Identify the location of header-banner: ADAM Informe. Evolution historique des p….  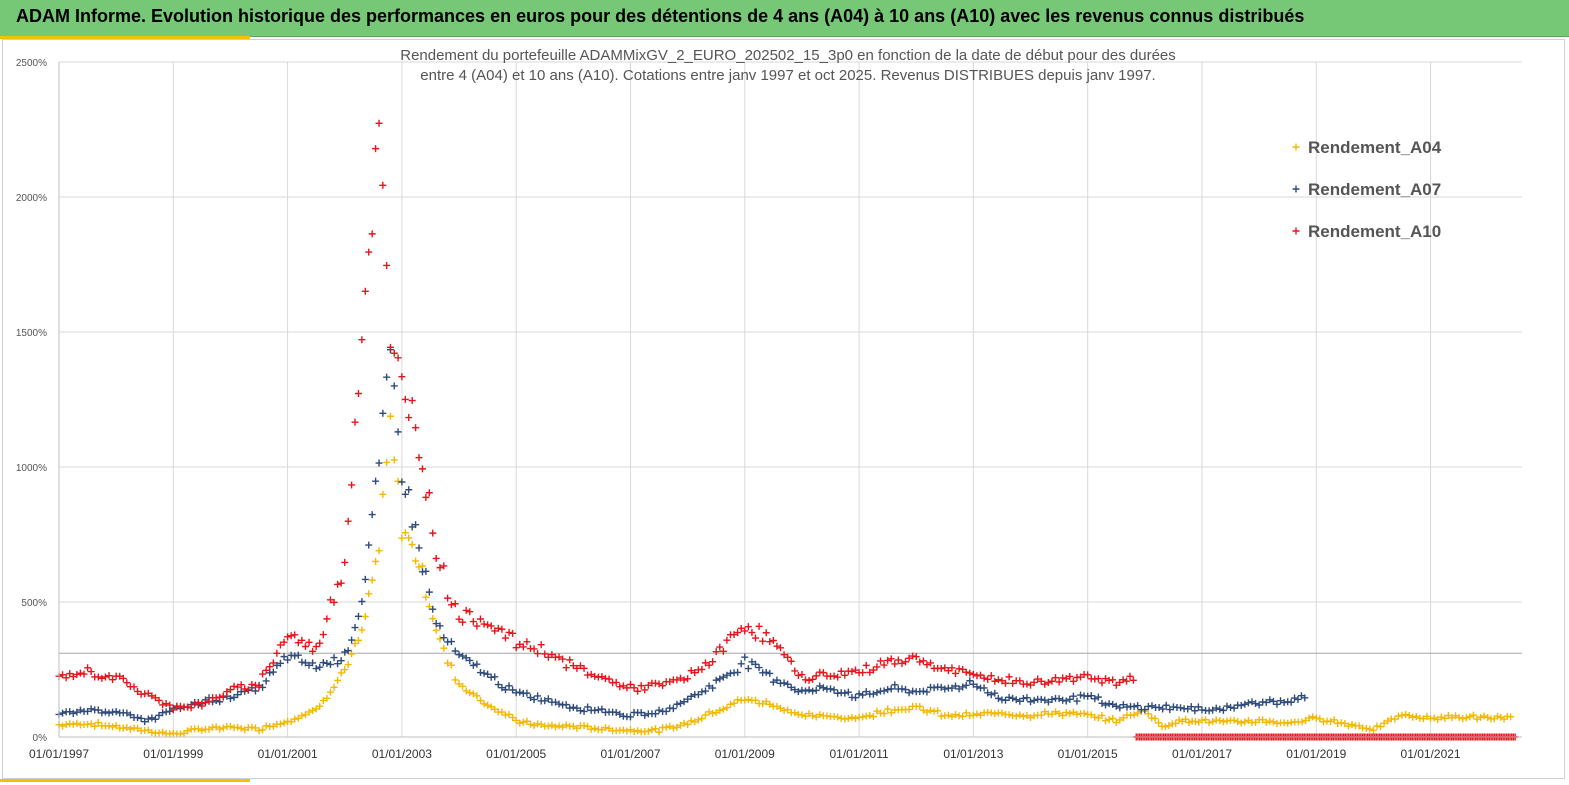
(784, 18).